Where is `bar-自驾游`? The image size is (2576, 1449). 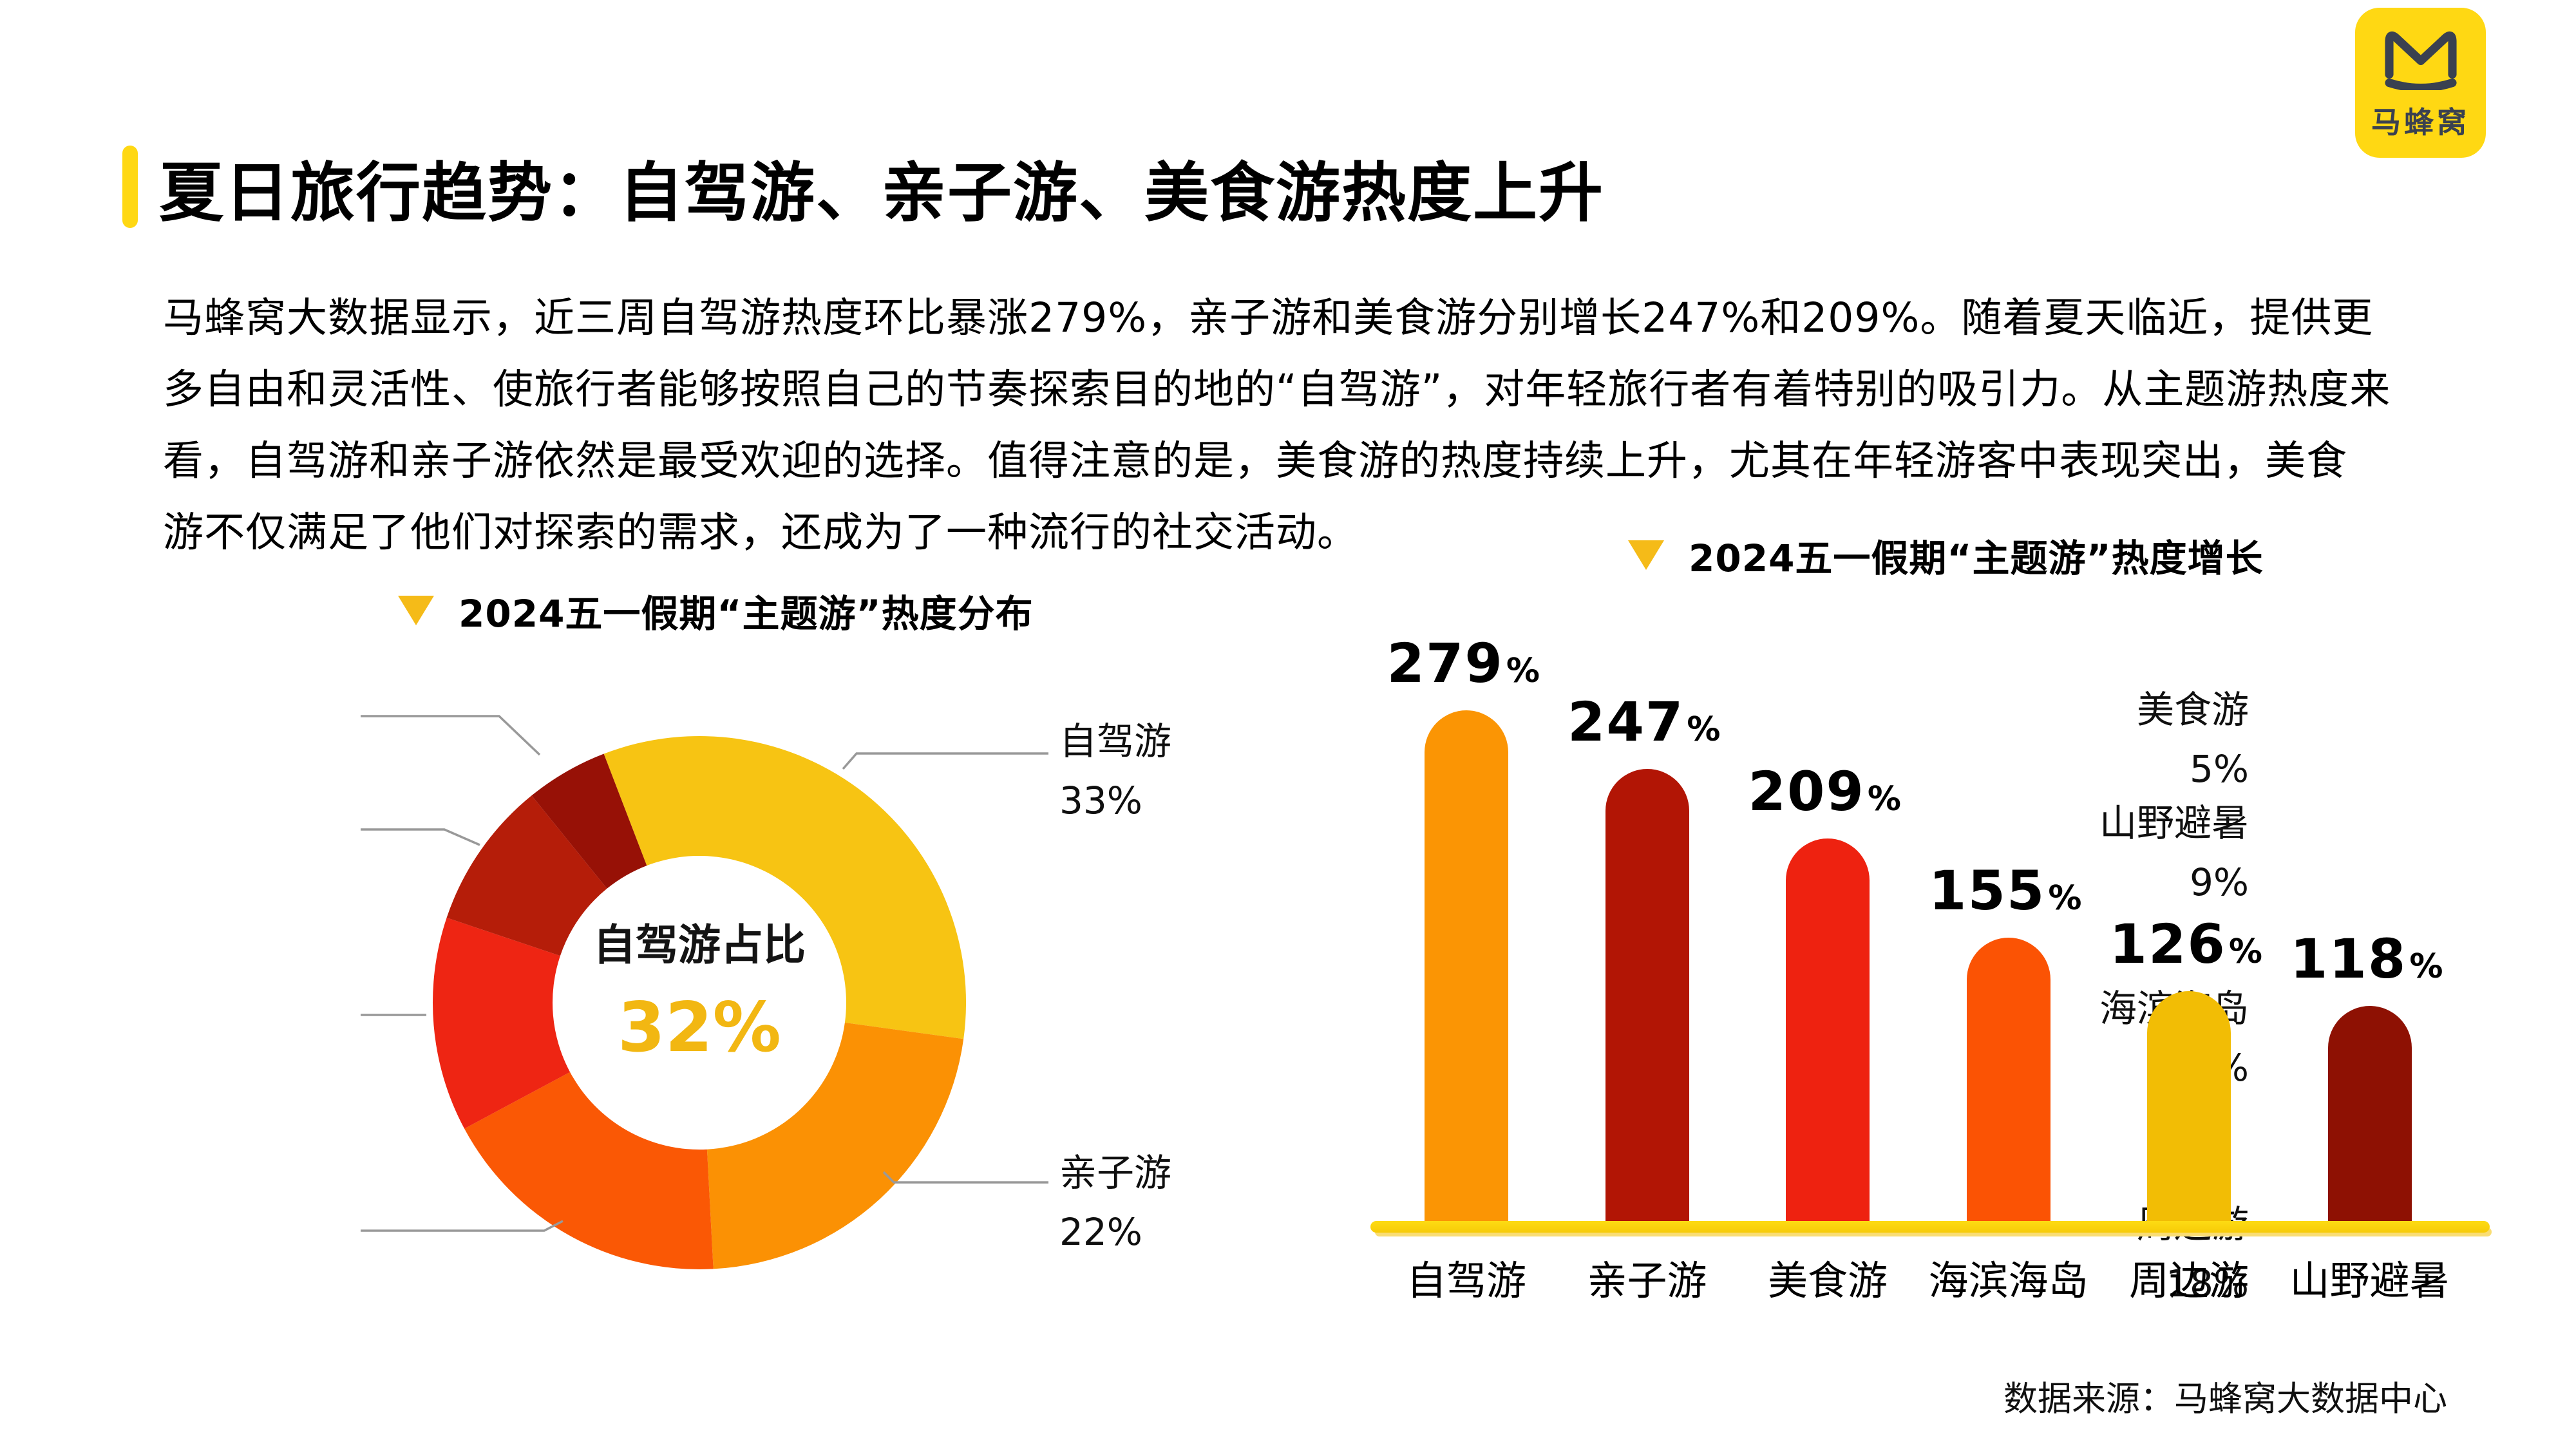
bar-自驾游 is located at coordinates (1467, 966).